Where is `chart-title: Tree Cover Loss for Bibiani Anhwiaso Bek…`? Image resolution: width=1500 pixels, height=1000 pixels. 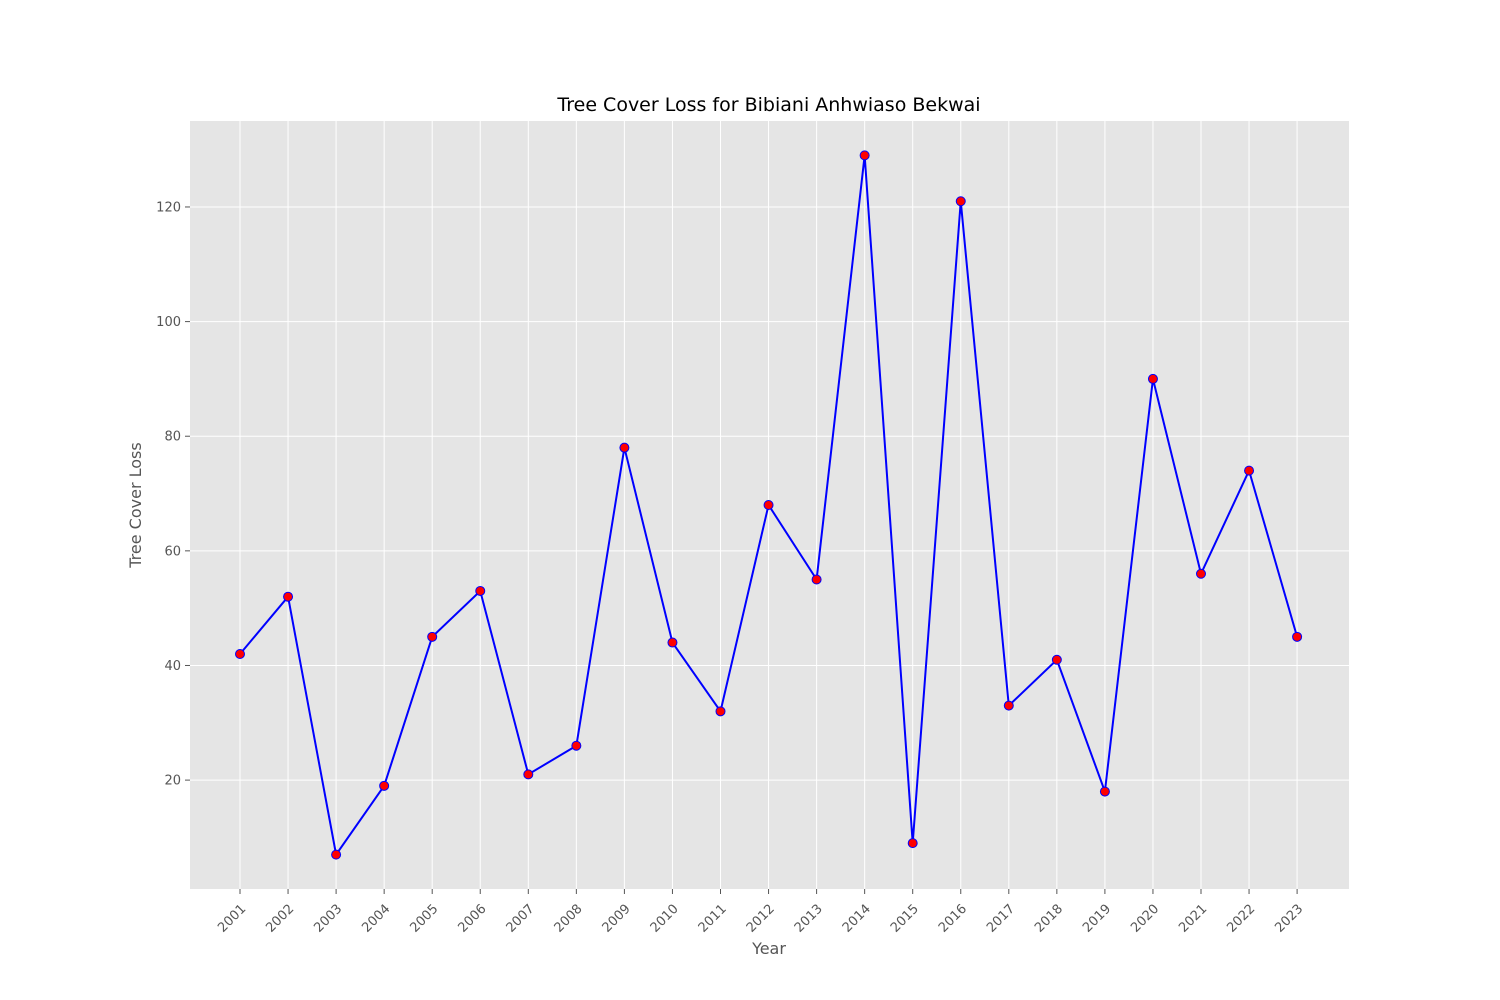 chart-title: Tree Cover Loss for Bibiani Anhwiaso Bek… is located at coordinates (768, 105).